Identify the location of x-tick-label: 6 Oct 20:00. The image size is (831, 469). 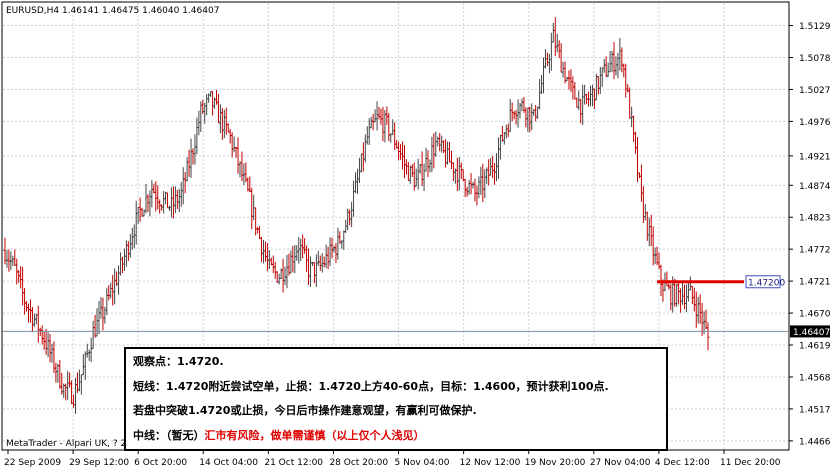
(160, 463).